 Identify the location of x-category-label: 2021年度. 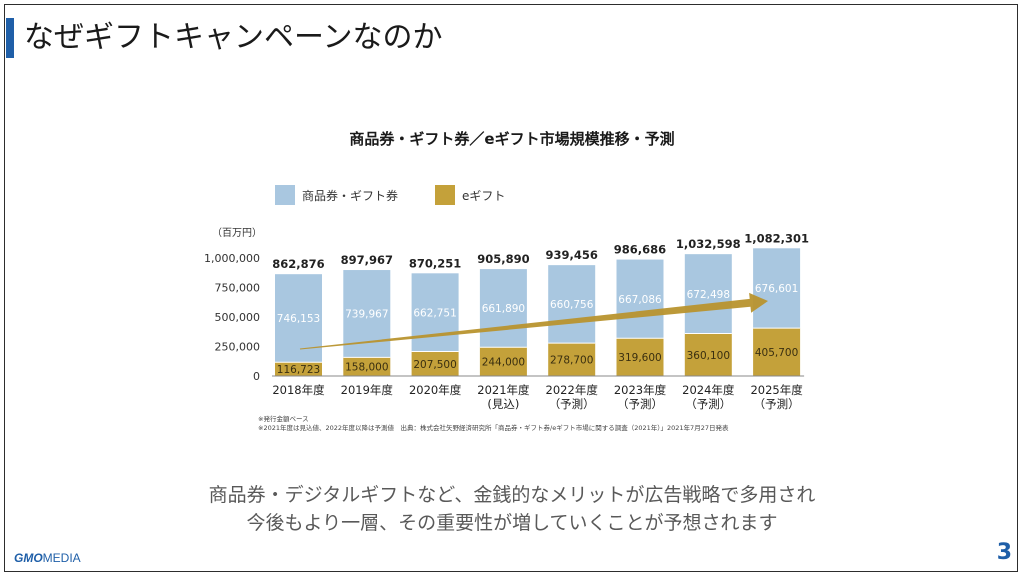
(503, 390).